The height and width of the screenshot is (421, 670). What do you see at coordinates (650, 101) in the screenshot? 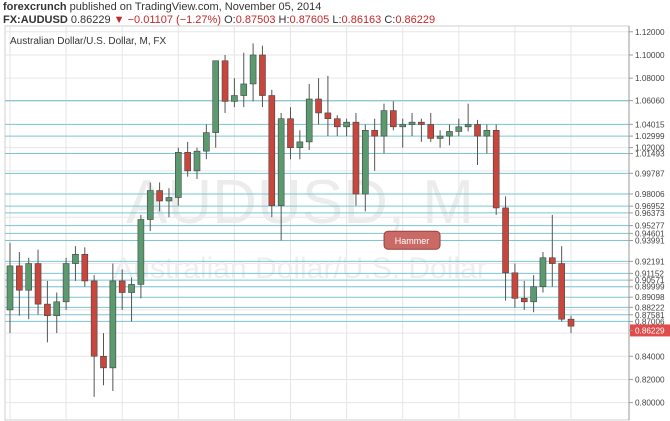
I see `y-tick-label: 1.06060` at bounding box center [650, 101].